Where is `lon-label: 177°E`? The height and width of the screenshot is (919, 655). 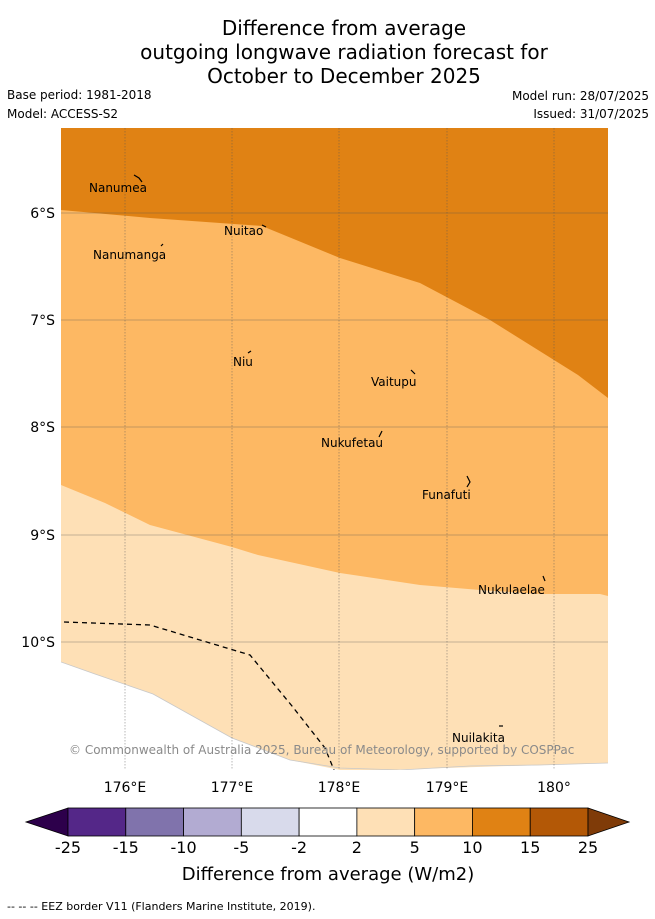 lon-label: 177°E is located at coordinates (232, 788).